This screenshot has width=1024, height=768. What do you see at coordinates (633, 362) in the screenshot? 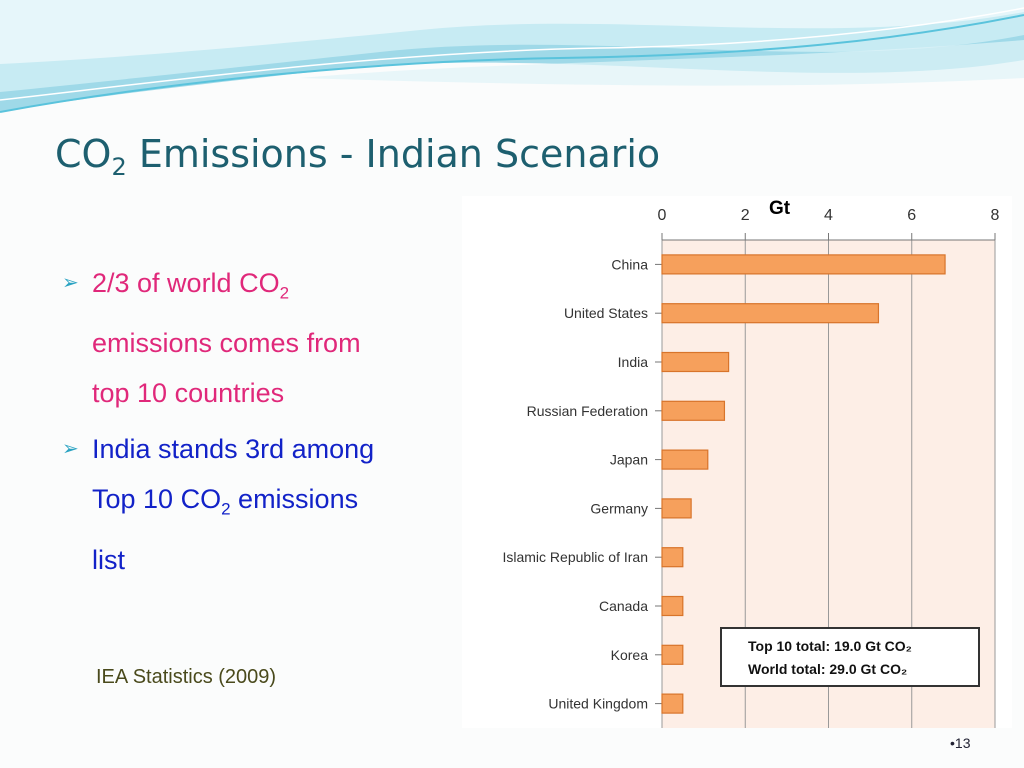
I see `category-label: India` at bounding box center [633, 362].